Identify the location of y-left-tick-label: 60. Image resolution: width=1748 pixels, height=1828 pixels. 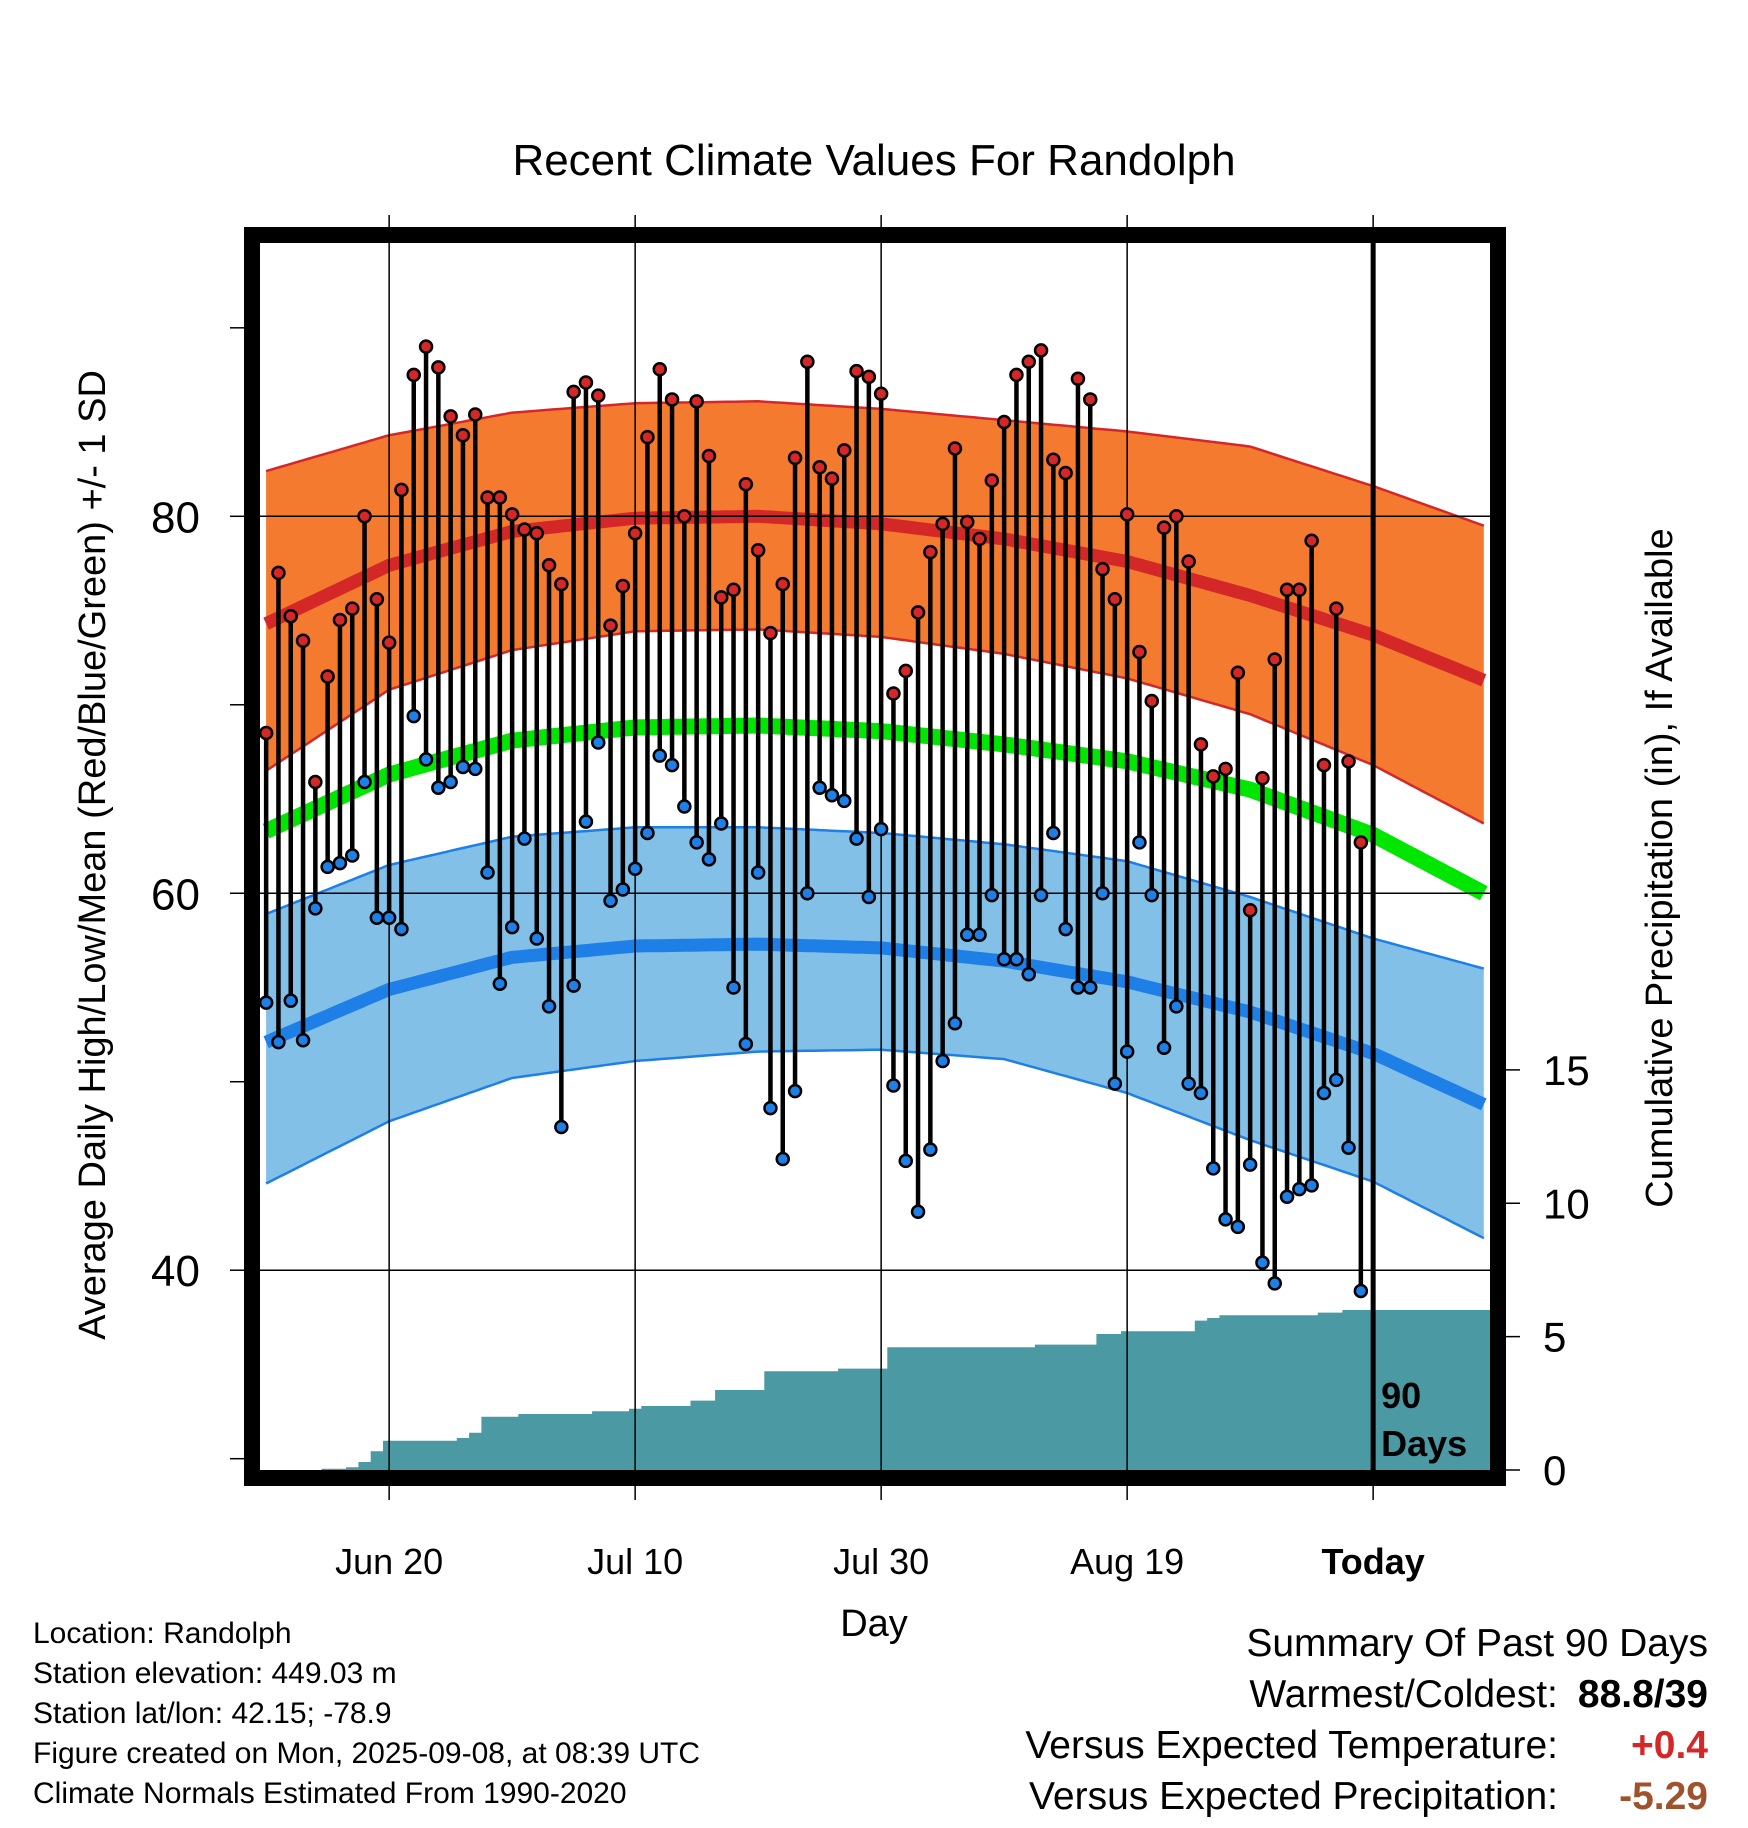
(175, 894).